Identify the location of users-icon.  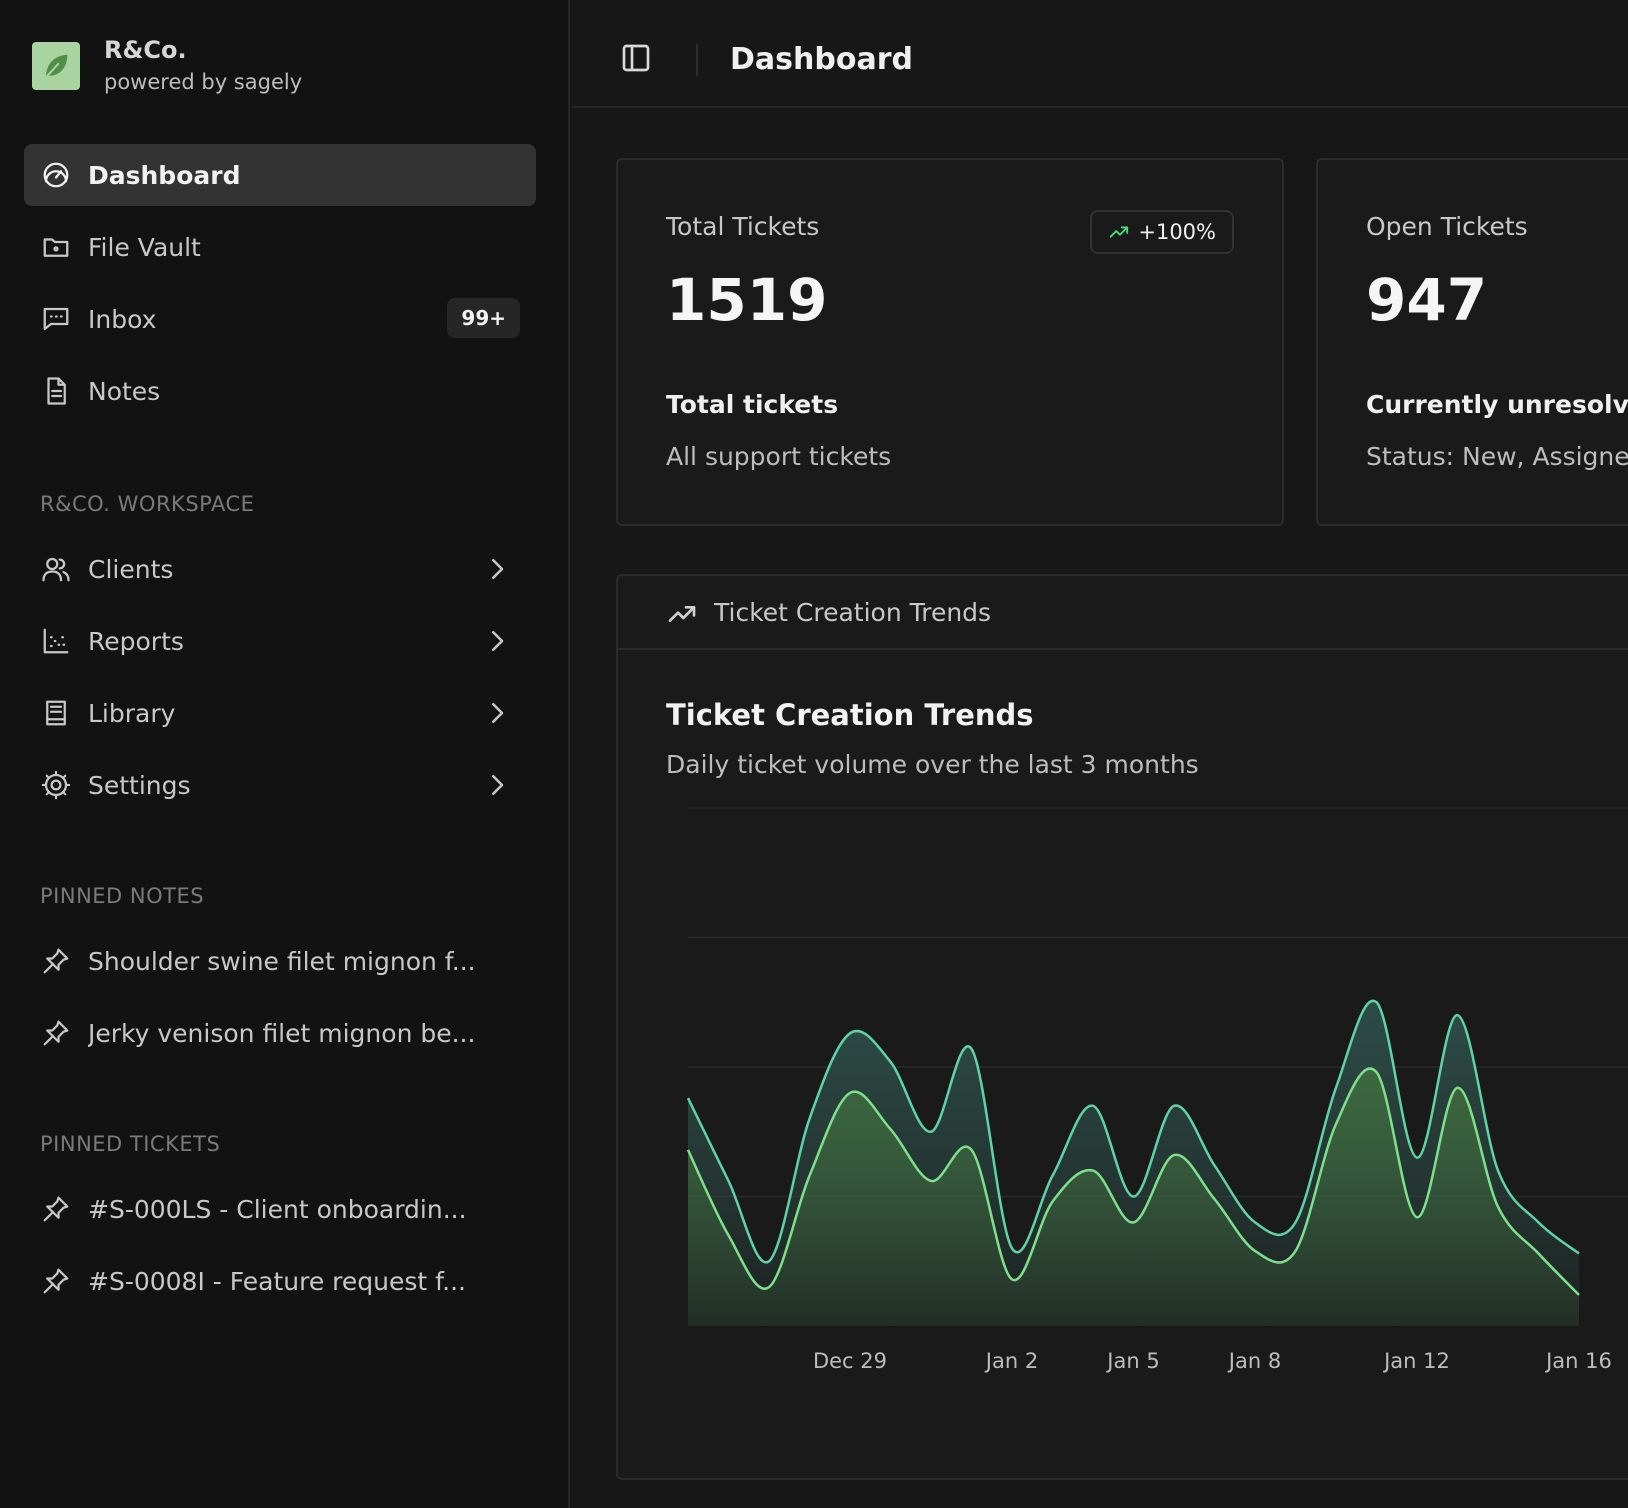
(56, 569).